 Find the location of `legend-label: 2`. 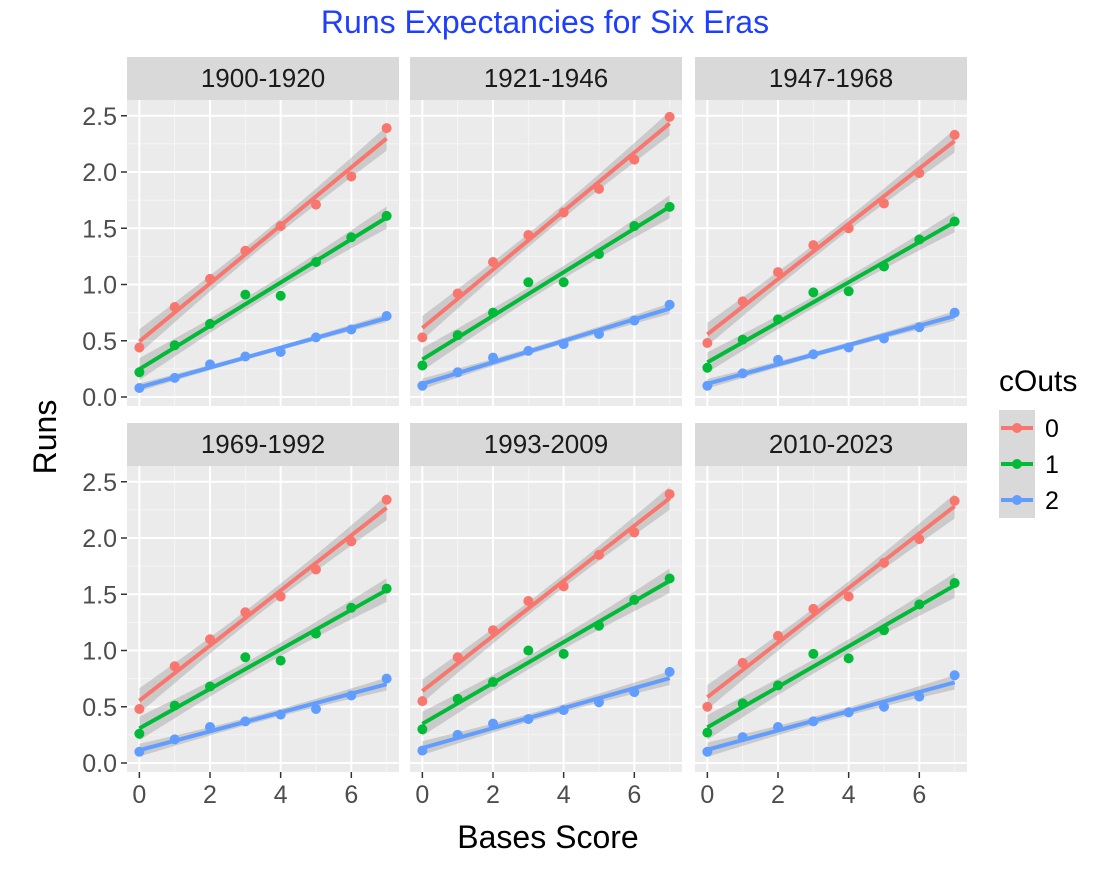

legend-label: 2 is located at coordinates (1052, 501).